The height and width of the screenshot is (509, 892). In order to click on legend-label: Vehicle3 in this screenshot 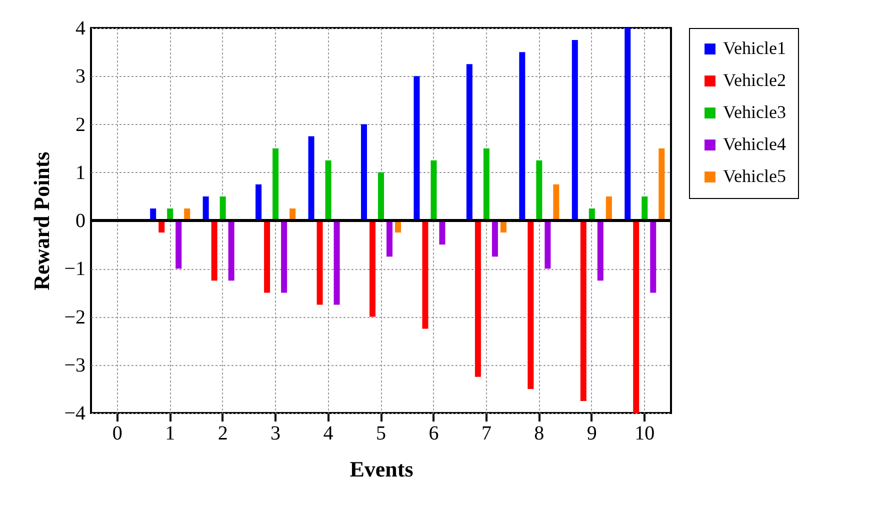, I will do `click(754, 112)`.